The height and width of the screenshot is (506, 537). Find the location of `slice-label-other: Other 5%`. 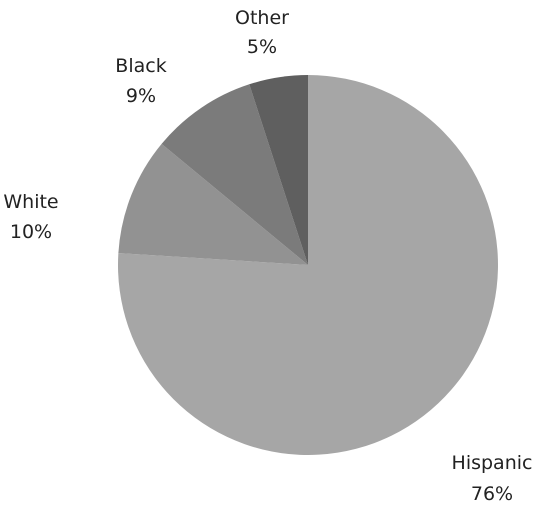

slice-label-other: Other 5% is located at coordinates (262, 32).